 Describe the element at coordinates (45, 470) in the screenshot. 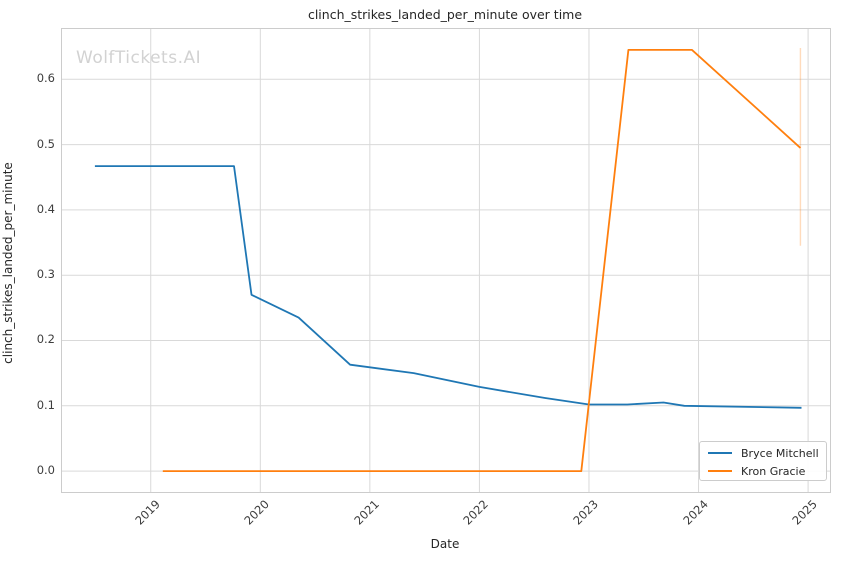

I see `y-tick-label-0.0: 0.0` at that location.